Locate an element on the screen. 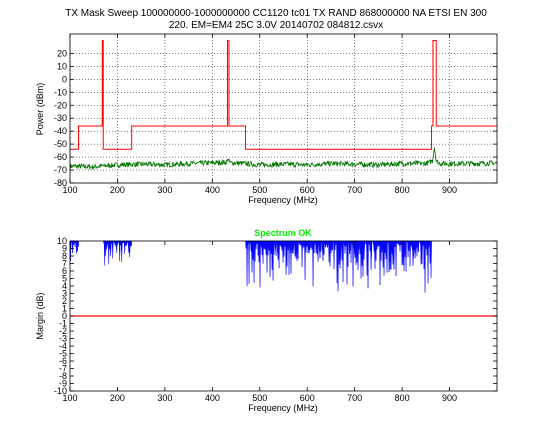 This screenshot has width=550, height=439. bottom-y-tick-label: 4 is located at coordinates (64, 286).